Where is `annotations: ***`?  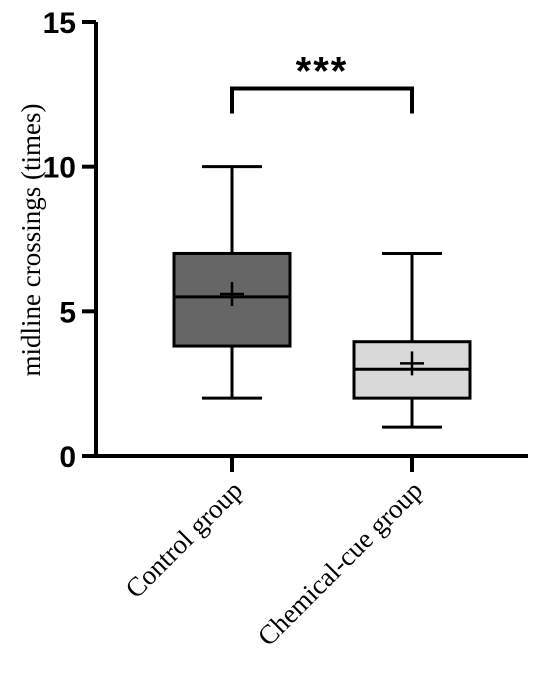 annotations: *** is located at coordinates (322, 82).